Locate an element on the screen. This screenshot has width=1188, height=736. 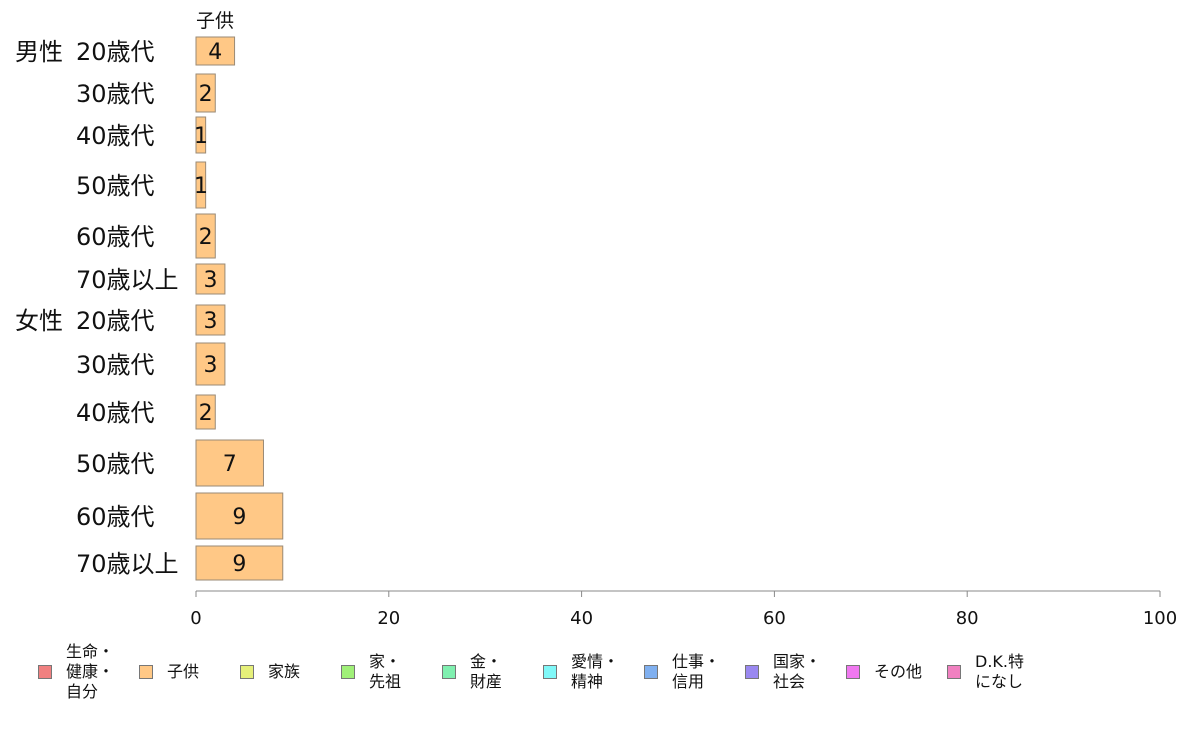
legend-item: 愛情・ 精神 is located at coordinates (581, 672).